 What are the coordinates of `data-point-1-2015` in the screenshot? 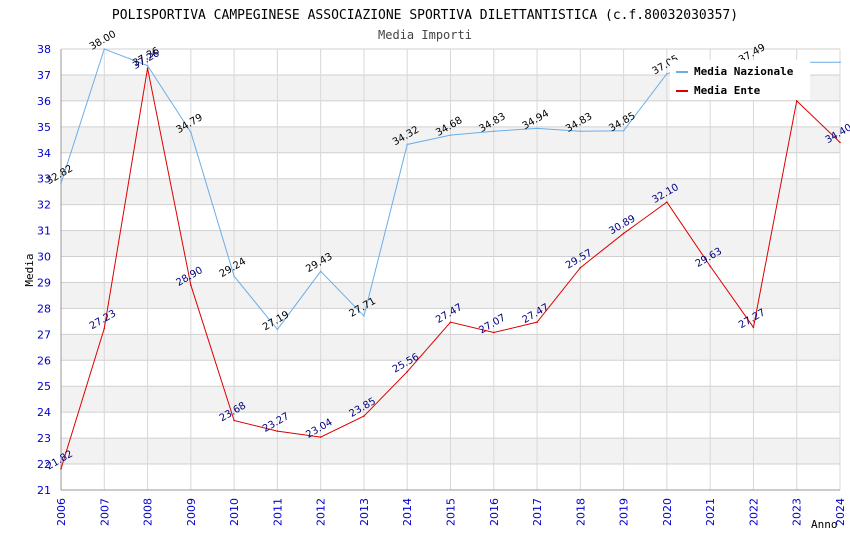 It's located at (450, 322).